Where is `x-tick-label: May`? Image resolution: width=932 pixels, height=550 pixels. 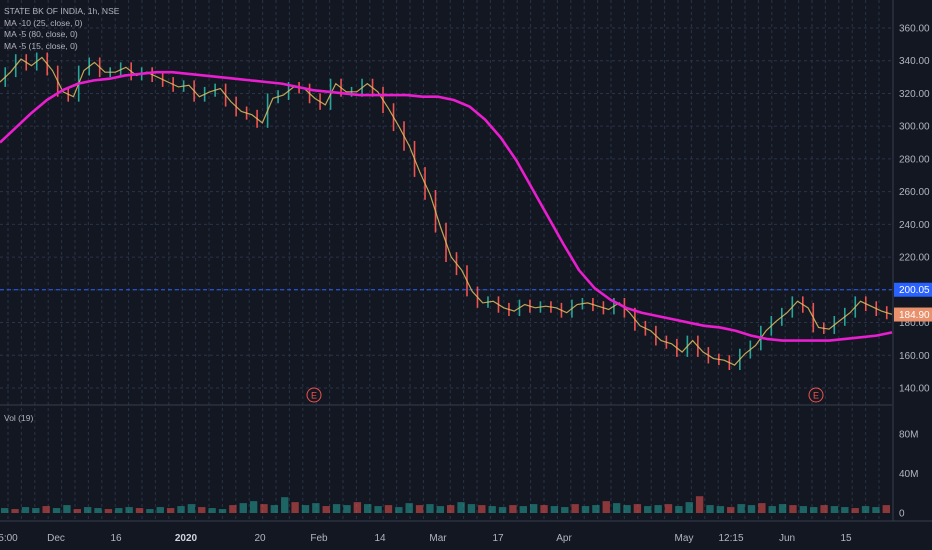 x-tick-label: May is located at coordinates (684, 538).